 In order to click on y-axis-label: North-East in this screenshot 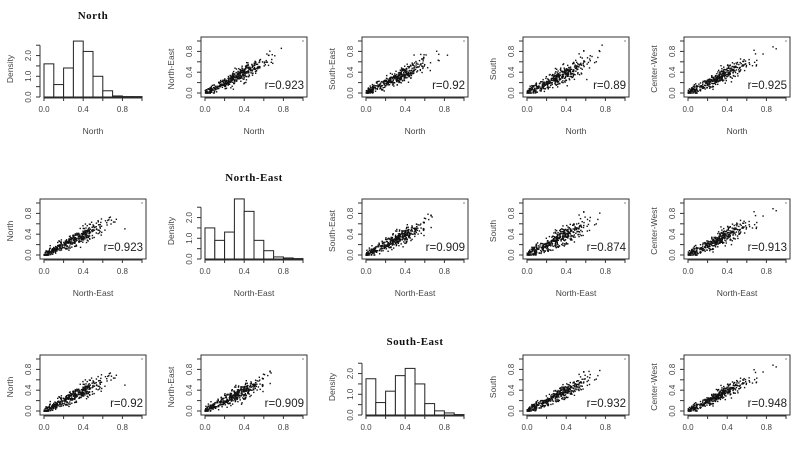, I will do `click(171, 68)`.